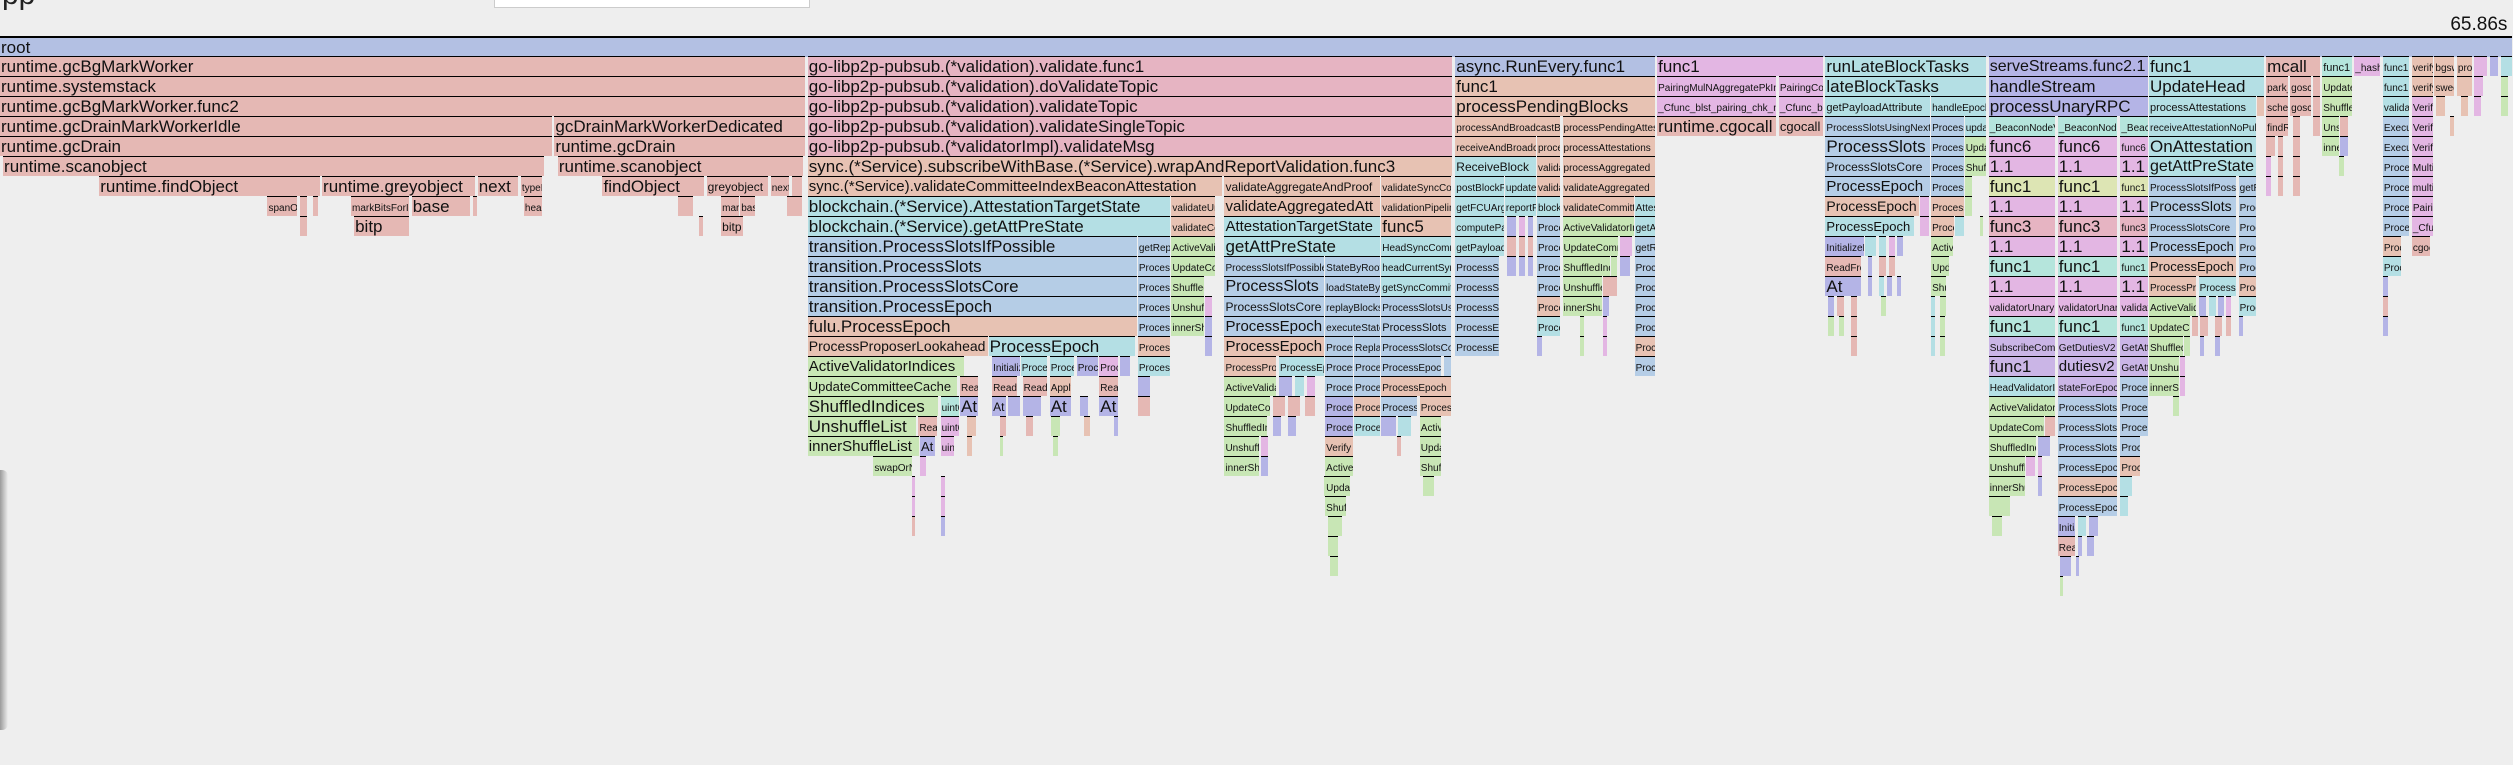  Describe the element at coordinates (1555, 106) in the screenshot. I see `flame-frame: processPendingBlocks` at that location.